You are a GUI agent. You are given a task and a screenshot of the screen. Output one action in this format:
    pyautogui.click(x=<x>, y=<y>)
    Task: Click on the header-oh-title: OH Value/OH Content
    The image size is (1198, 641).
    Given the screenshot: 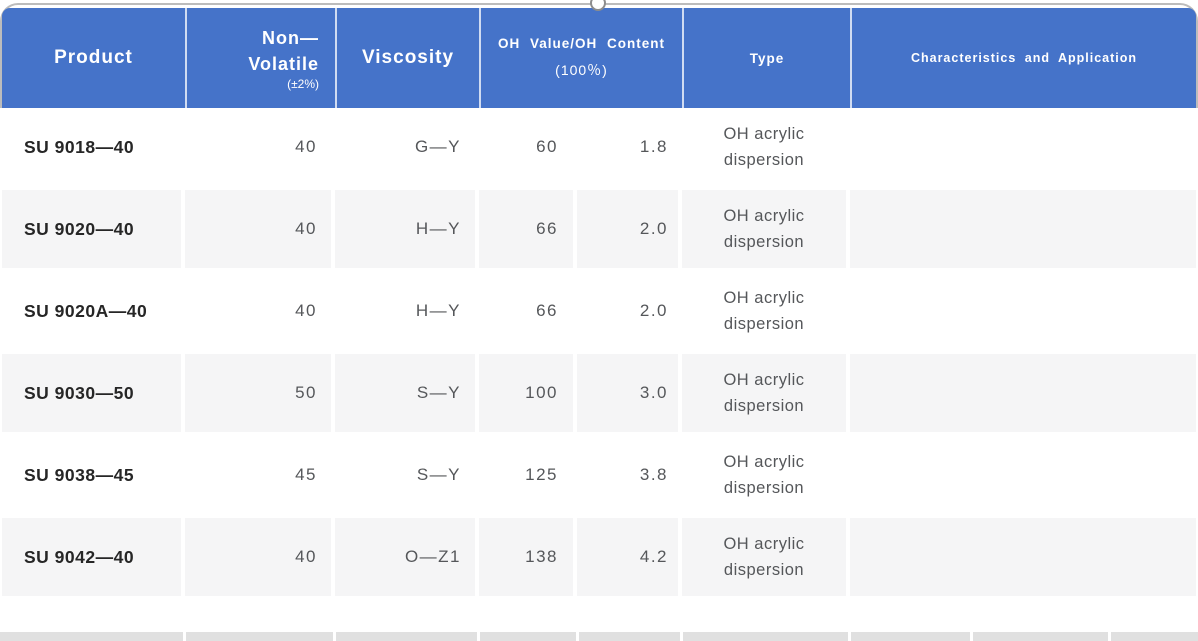 What is the action you would take?
    pyautogui.click(x=581, y=43)
    